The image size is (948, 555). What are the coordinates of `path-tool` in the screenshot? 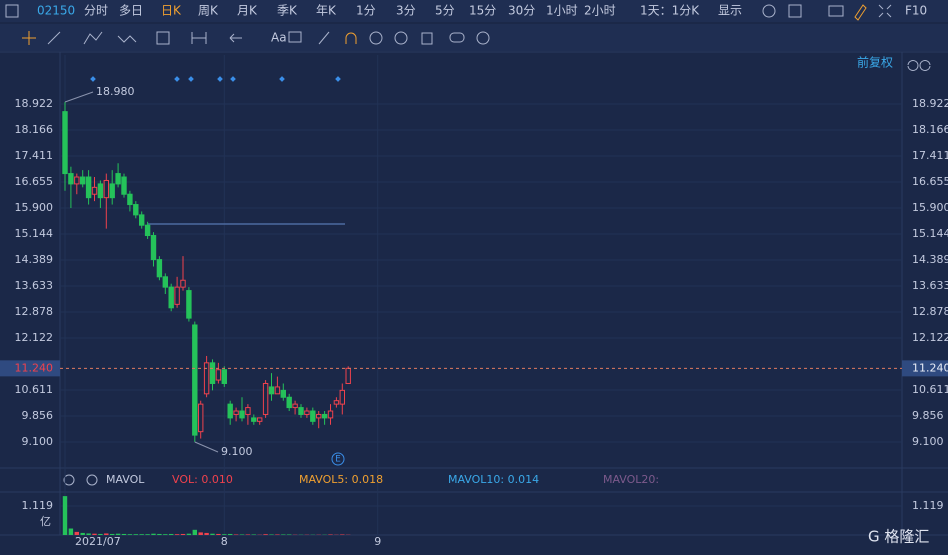 It's located at (93, 38).